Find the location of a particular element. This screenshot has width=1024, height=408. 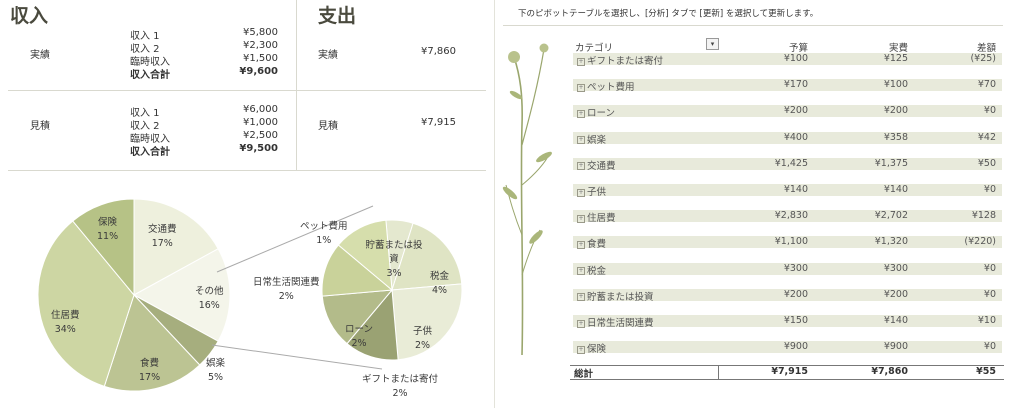

income-total-value: ¥9,600 is located at coordinates (258, 71).